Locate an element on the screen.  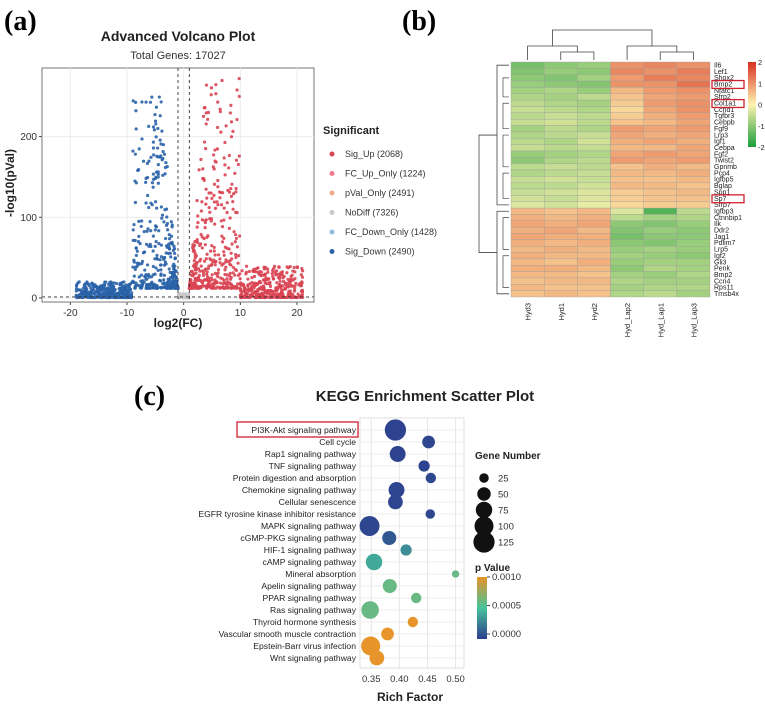
kegg-size-legend-label: 100 is located at coordinates (506, 527).